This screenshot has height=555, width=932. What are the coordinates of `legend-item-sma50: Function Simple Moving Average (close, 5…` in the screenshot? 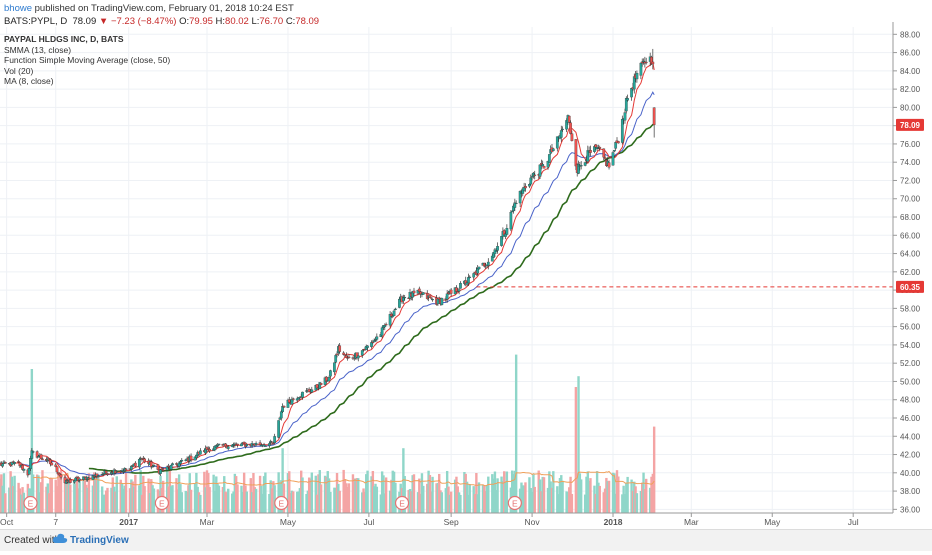 It's located at (87, 60).